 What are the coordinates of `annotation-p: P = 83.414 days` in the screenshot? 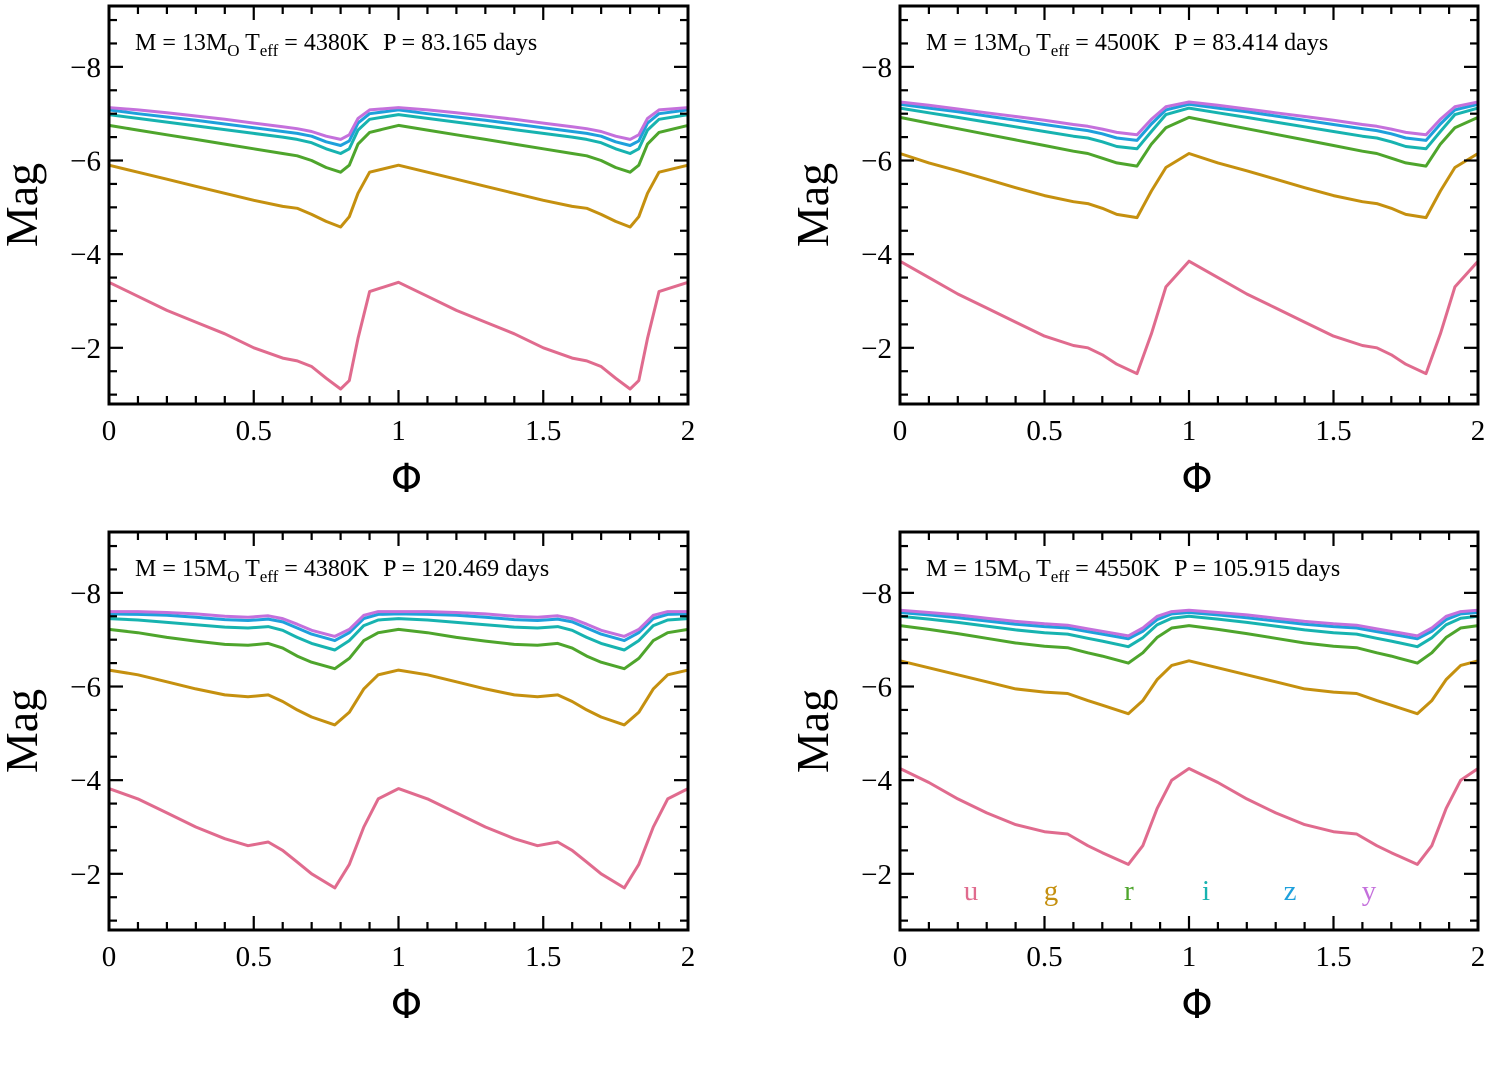 It's located at (1251, 43).